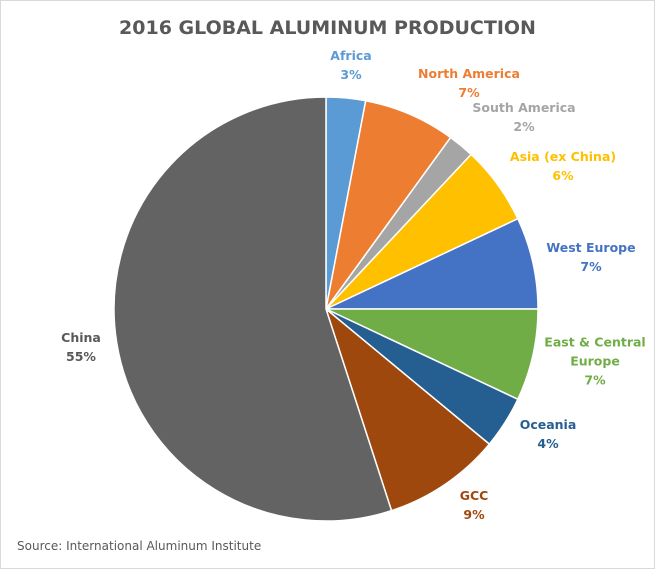 This screenshot has width=655, height=569. Describe the element at coordinates (524, 126) in the screenshot. I see `value-label: 2%` at that location.